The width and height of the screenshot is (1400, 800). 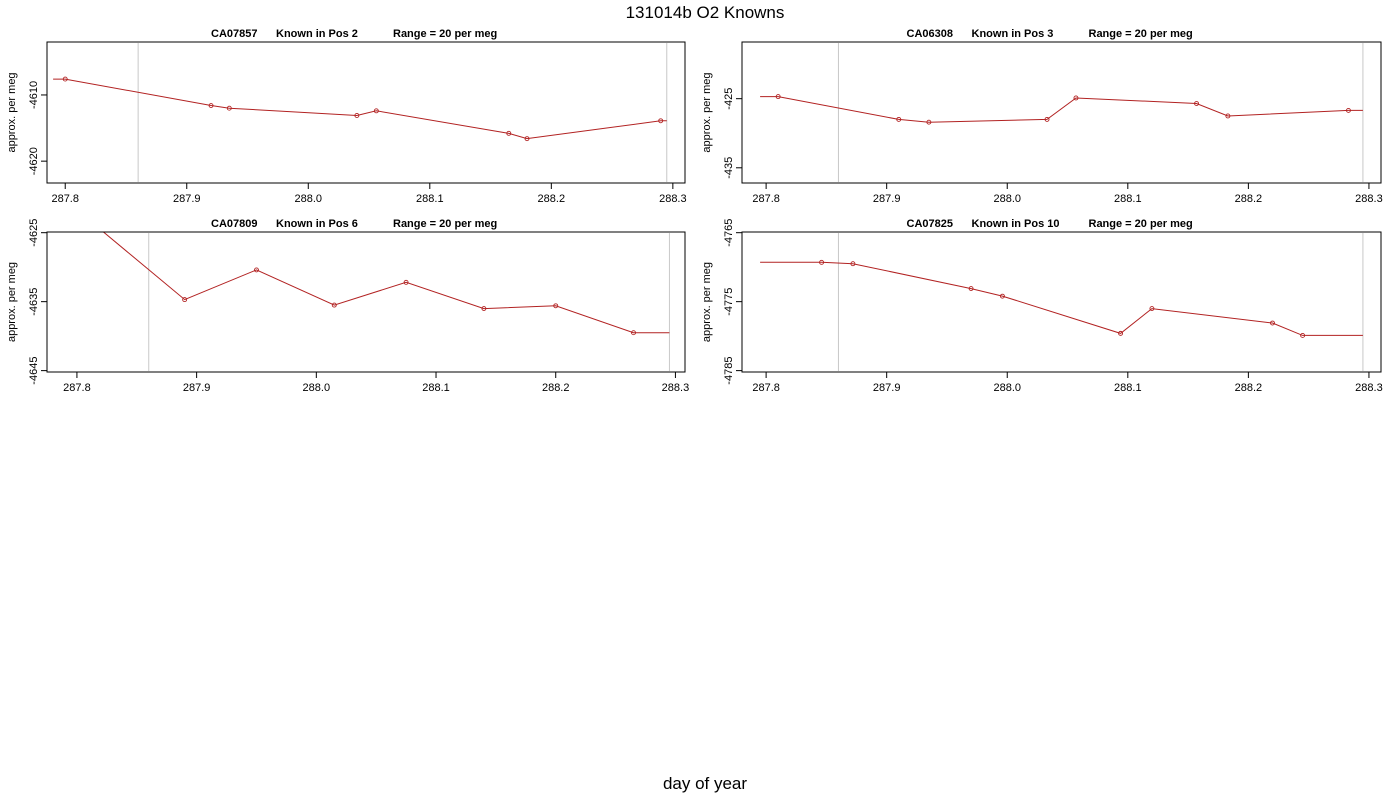 I want to click on panel-title-id: CA07825, so click(x=930, y=224).